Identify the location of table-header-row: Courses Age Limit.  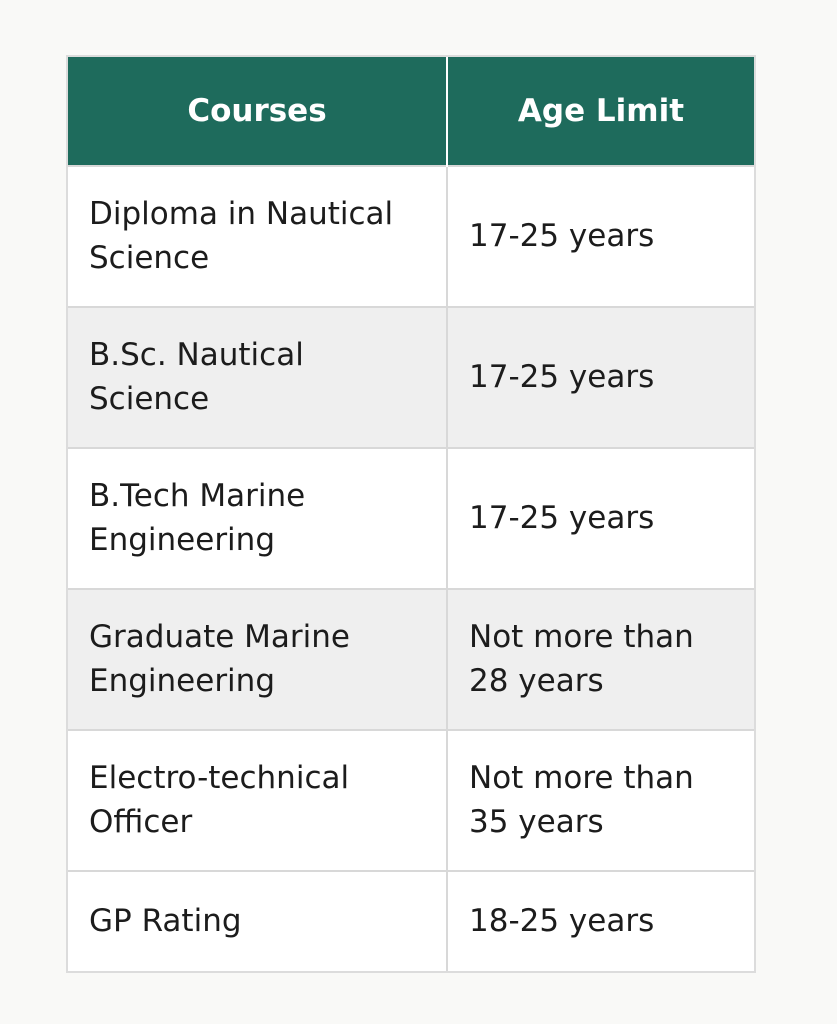
(411, 111).